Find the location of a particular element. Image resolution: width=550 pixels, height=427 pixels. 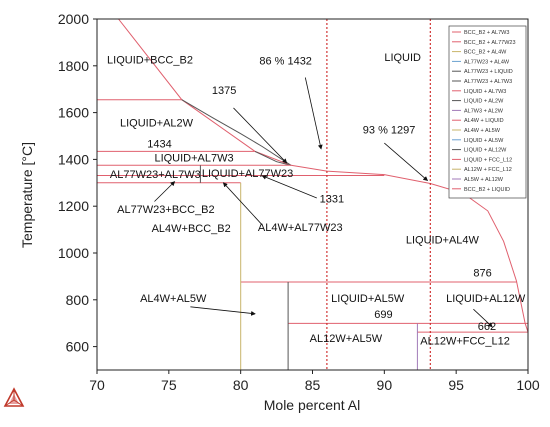

y-tick-label: 1800 is located at coordinates (73, 66).